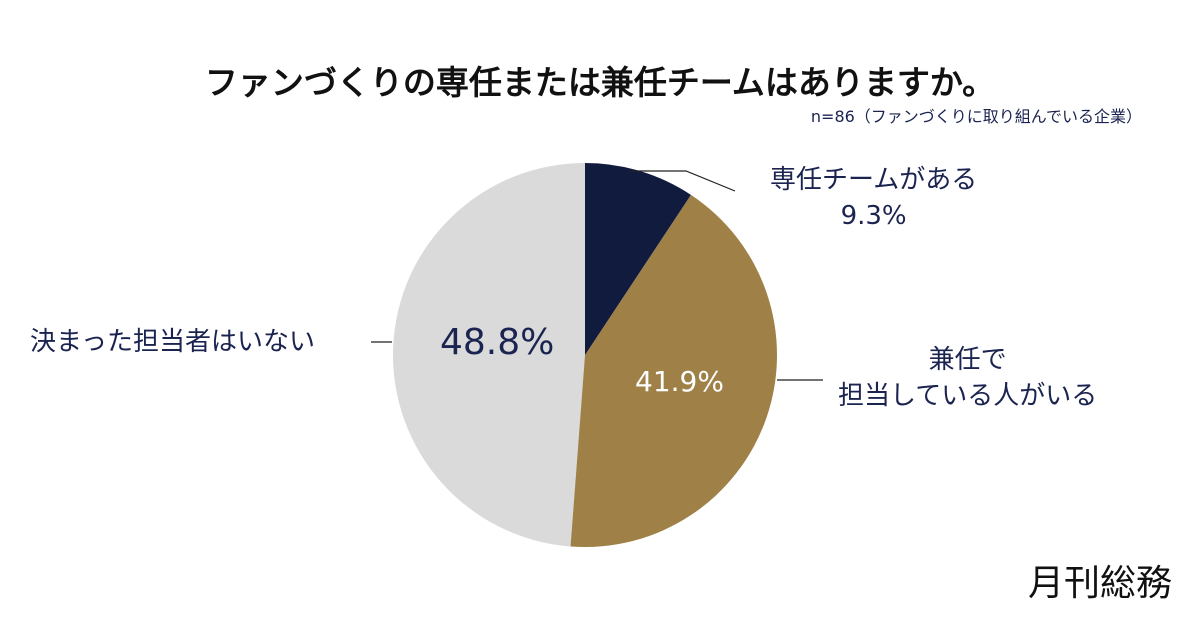  What do you see at coordinates (976, 116) in the screenshot?
I see `sample-note: n=86（ファンづくりに取り組んでいる企業）` at bounding box center [976, 116].